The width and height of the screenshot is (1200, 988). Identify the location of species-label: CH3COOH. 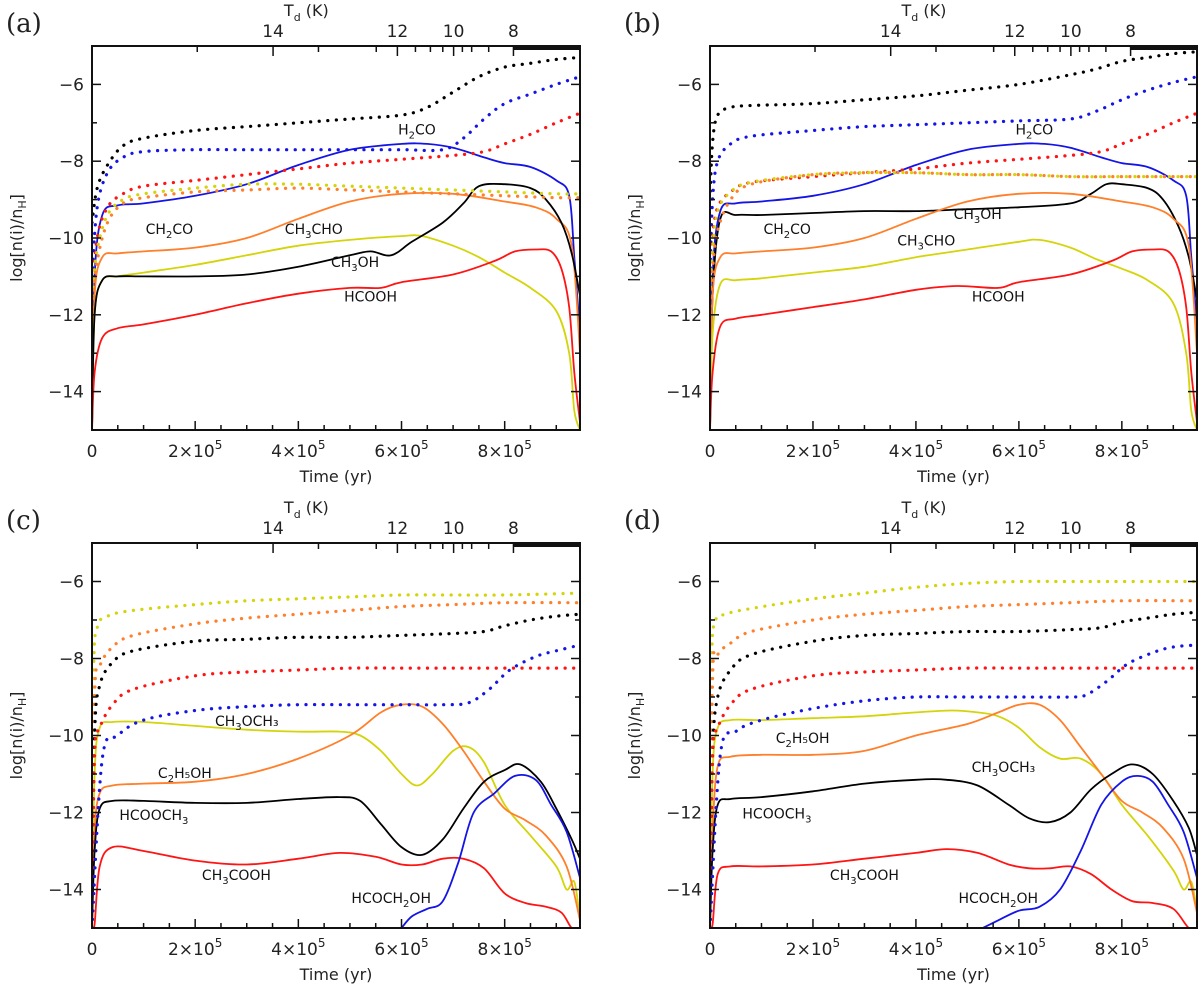
(864, 877).